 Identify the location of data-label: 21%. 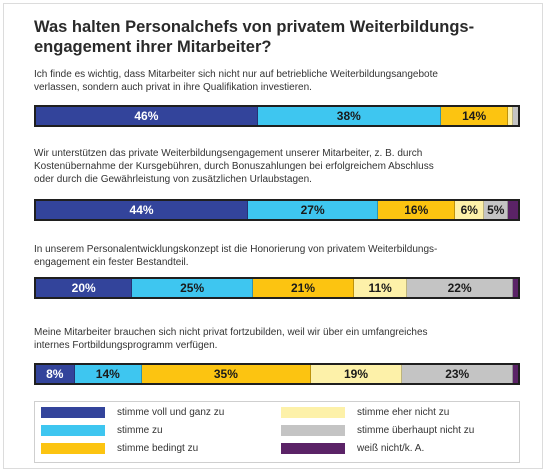
(303, 288).